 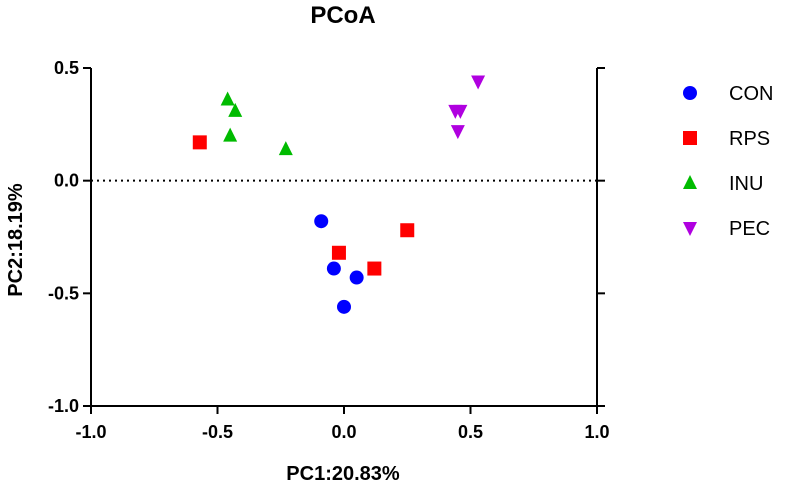 I want to click on legend-label-con: CON, so click(x=751, y=94).